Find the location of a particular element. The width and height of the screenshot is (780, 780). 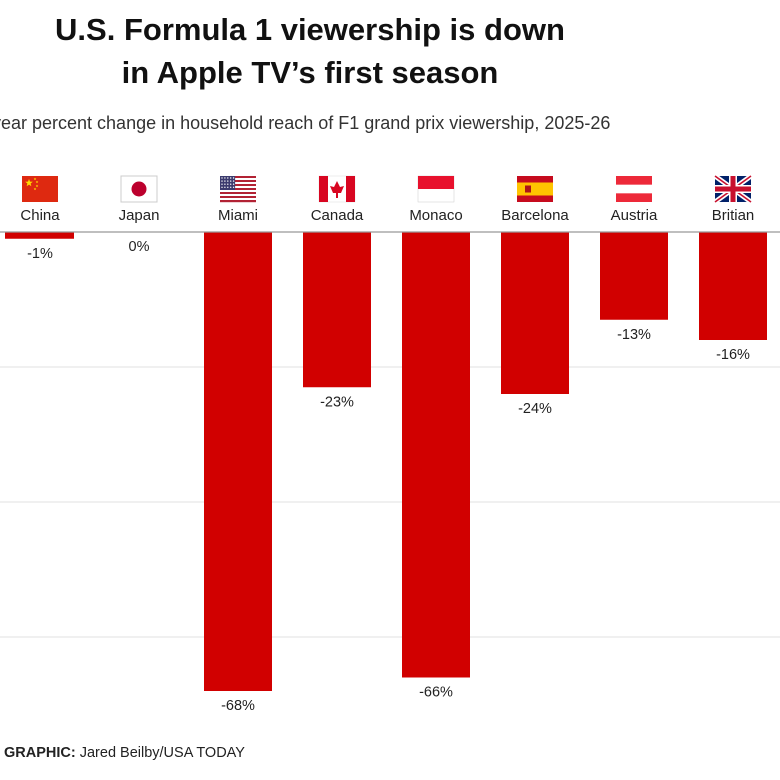

flag-disc is located at coordinates (139, 189).